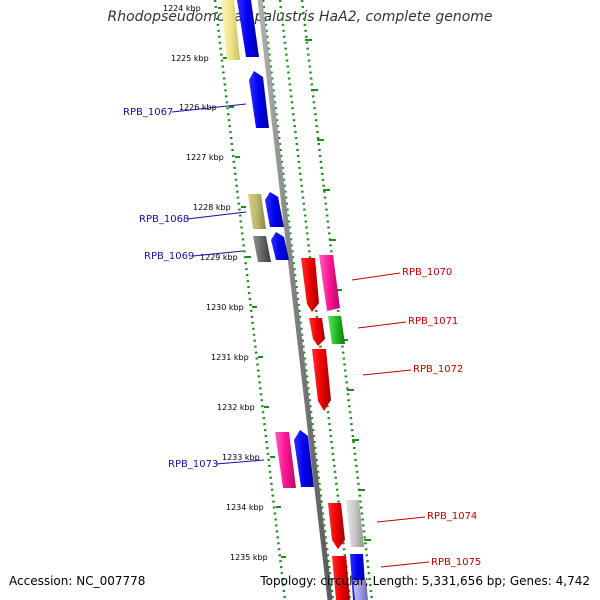 The height and width of the screenshot is (600, 600). I want to click on gene-red-rpb1071, so click(317, 332).